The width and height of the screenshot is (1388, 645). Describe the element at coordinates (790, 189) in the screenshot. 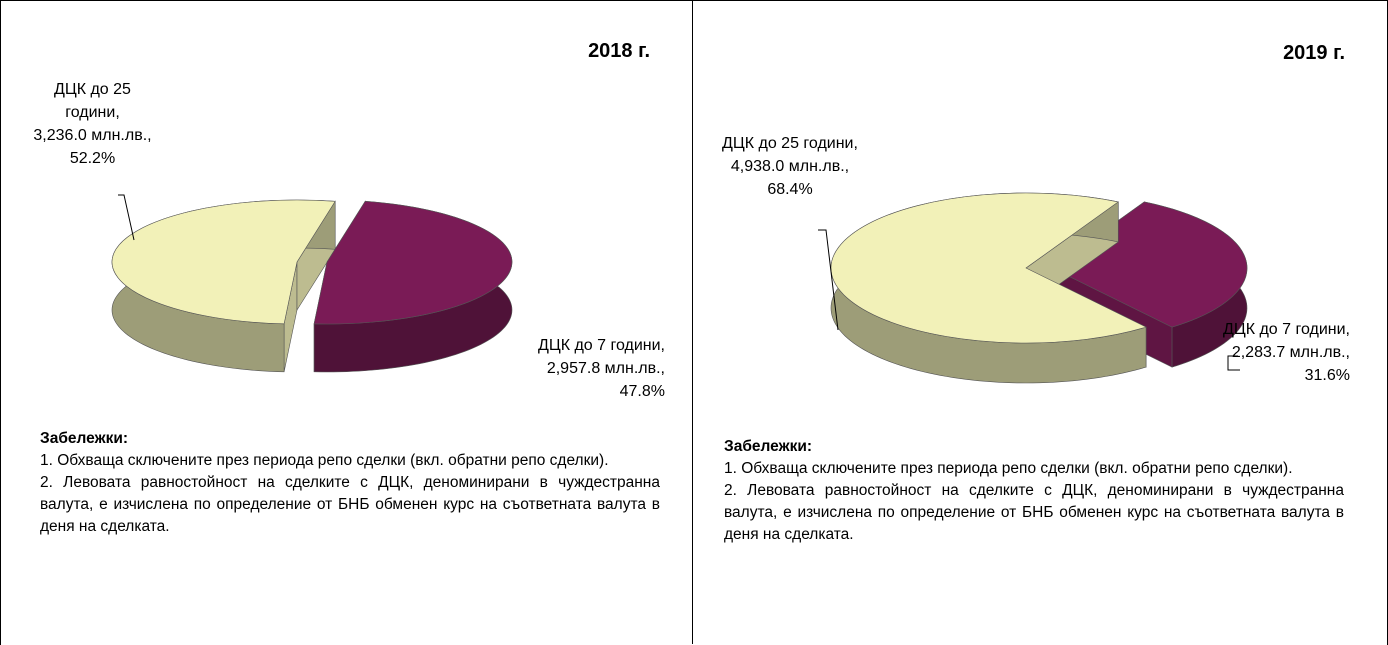

I see `percent-label: 68.4%` at that location.